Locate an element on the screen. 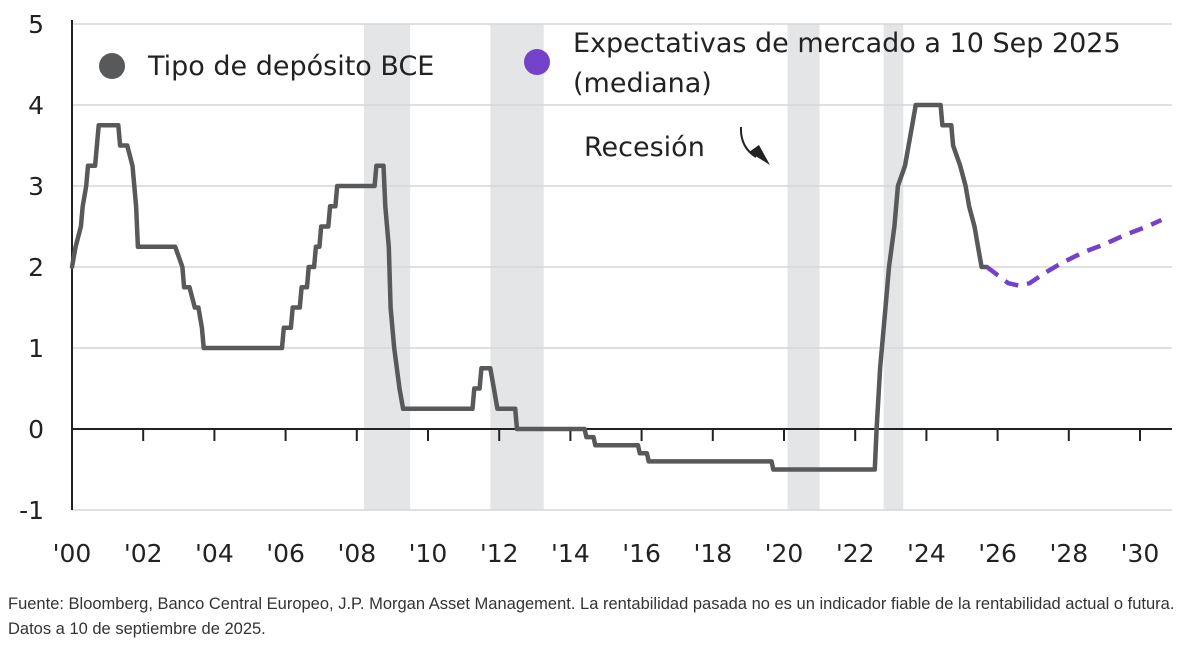 Image resolution: width=1200 pixels, height=656 pixels. x-tick-label: '16 is located at coordinates (641, 553).